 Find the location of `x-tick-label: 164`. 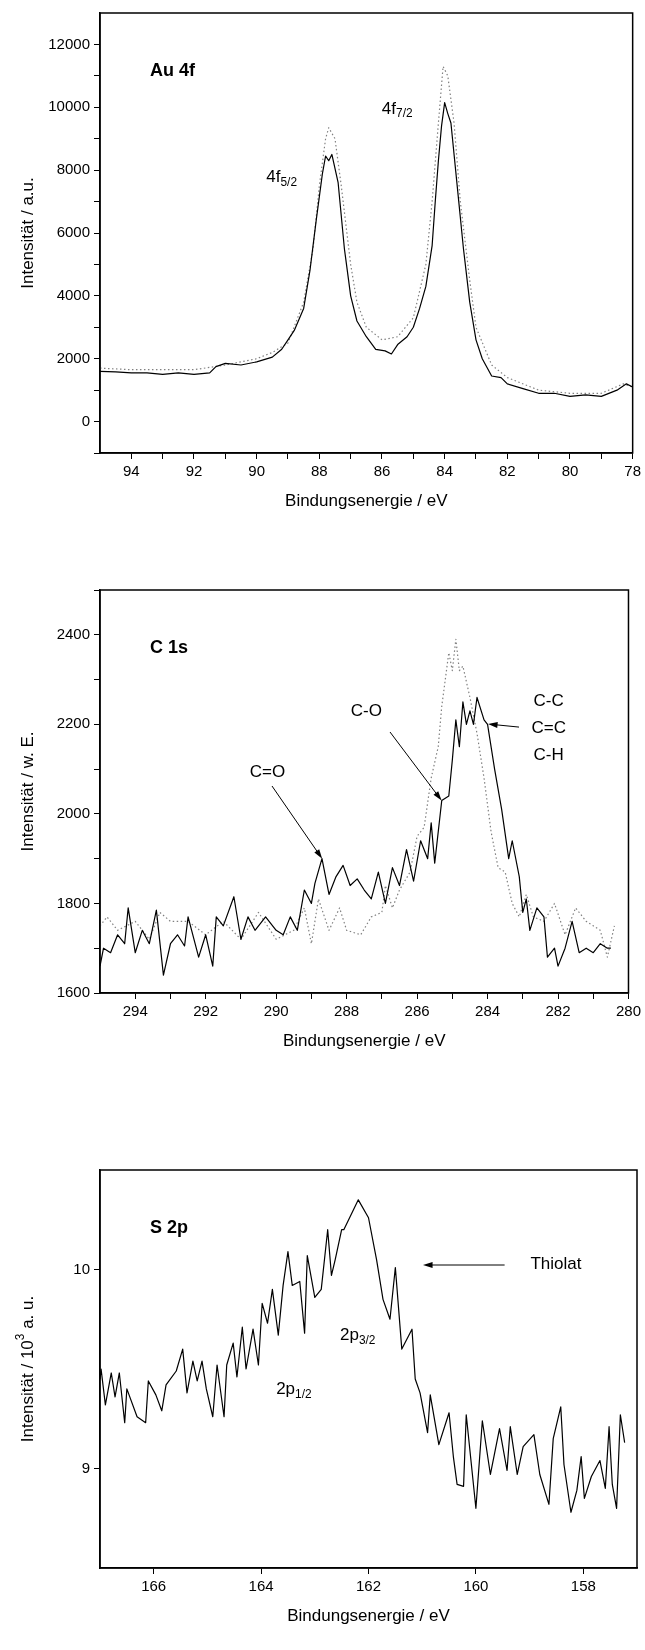

x-tick-label: 164 is located at coordinates (261, 1586).